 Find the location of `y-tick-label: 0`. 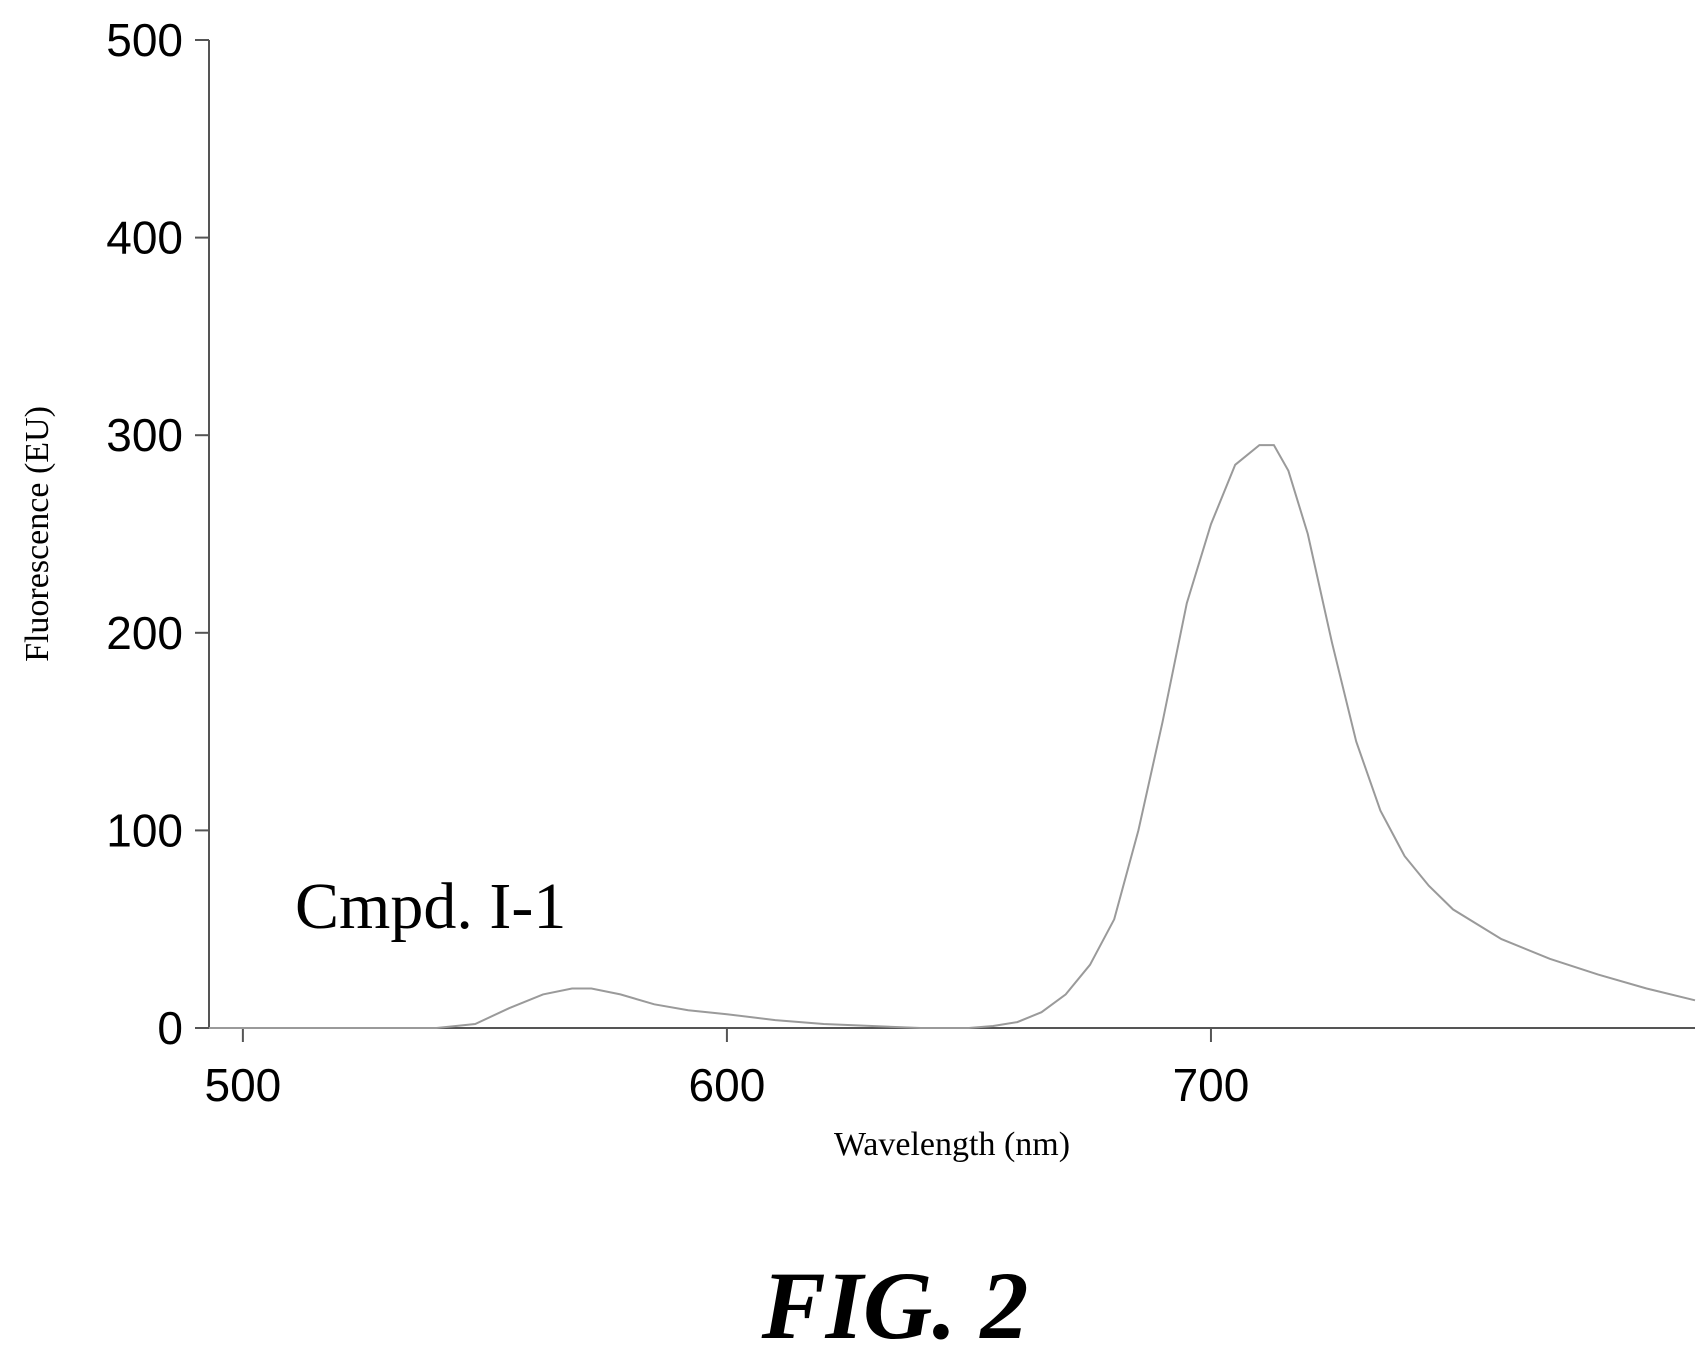

y-tick-label: 0 is located at coordinates (170, 1028).